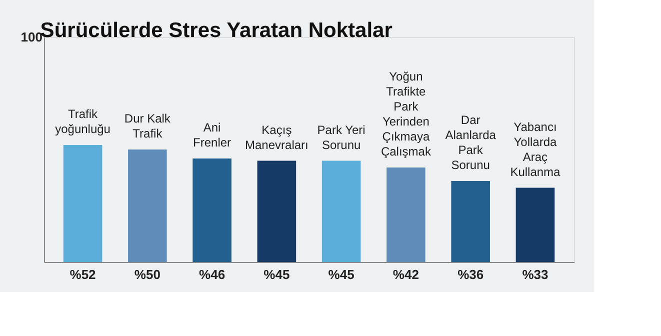 The image size is (661, 336). Describe the element at coordinates (471, 274) in the screenshot. I see `data-label: %36` at that location.